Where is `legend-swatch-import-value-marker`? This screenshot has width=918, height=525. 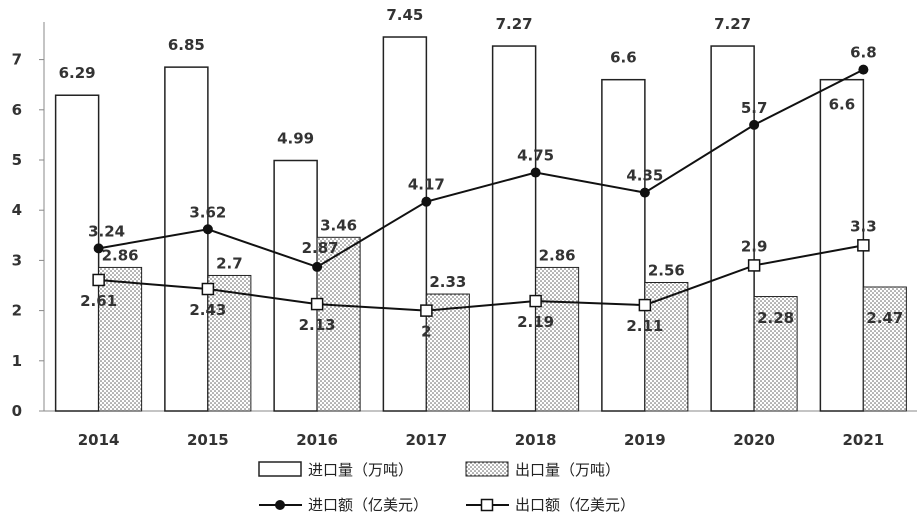
legend-swatch-import-value-marker is located at coordinates (280, 505).